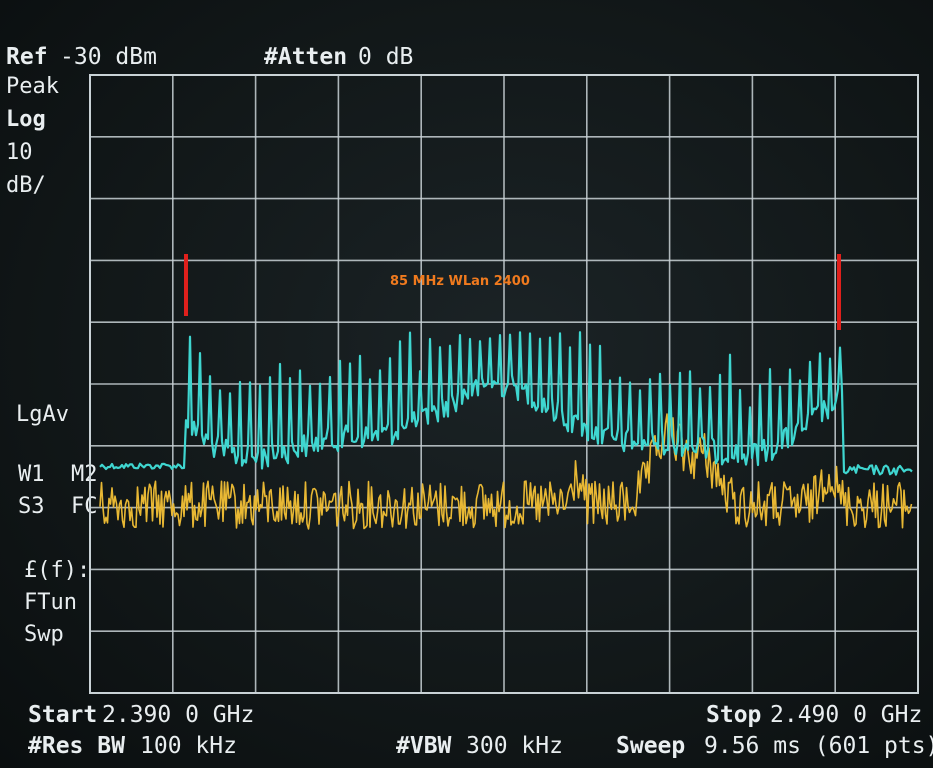 This screenshot has width=933, height=768. What do you see at coordinates (44, 634) in the screenshot?
I see `function-line-3: Swp` at bounding box center [44, 634].